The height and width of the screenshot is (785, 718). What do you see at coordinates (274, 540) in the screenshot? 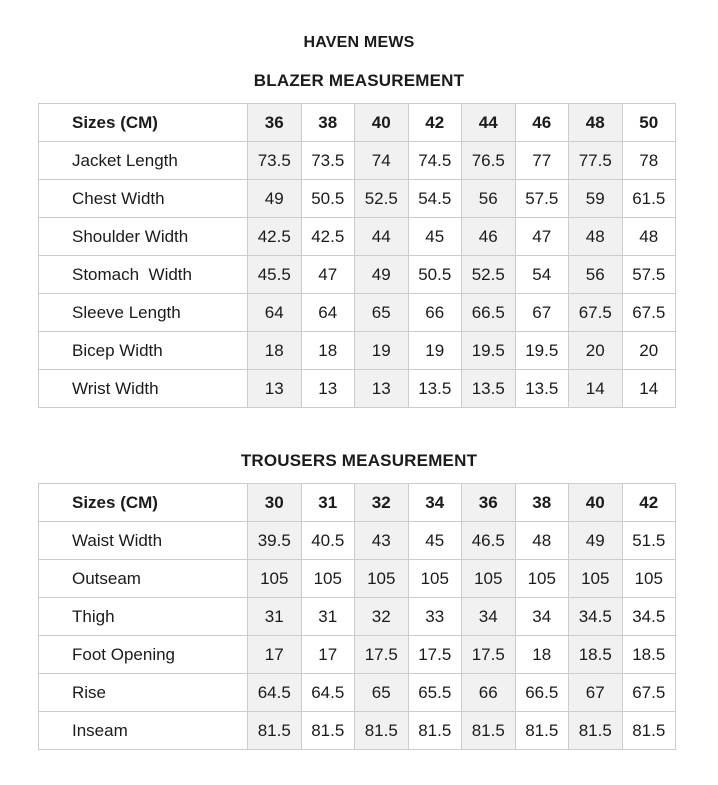
I see `value-cell: 39.5` at bounding box center [274, 540].